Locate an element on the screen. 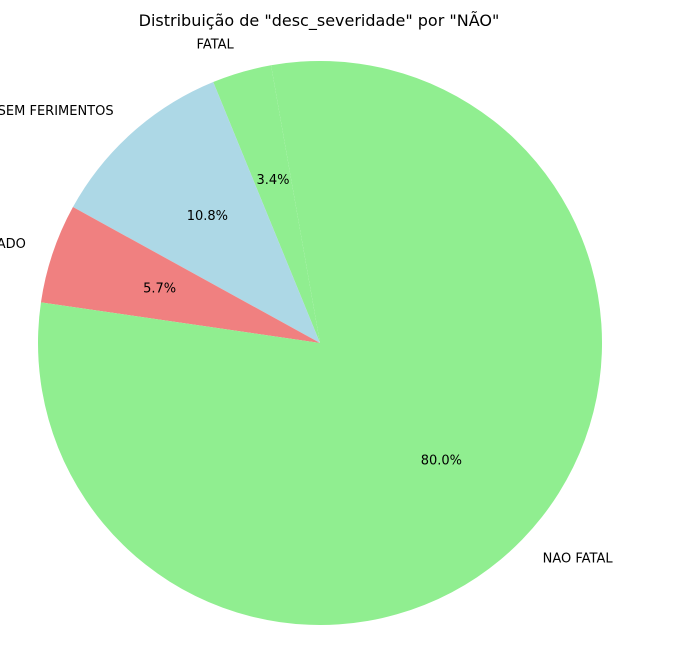  pct-label-nao-fatal: 80.0% is located at coordinates (441, 460).